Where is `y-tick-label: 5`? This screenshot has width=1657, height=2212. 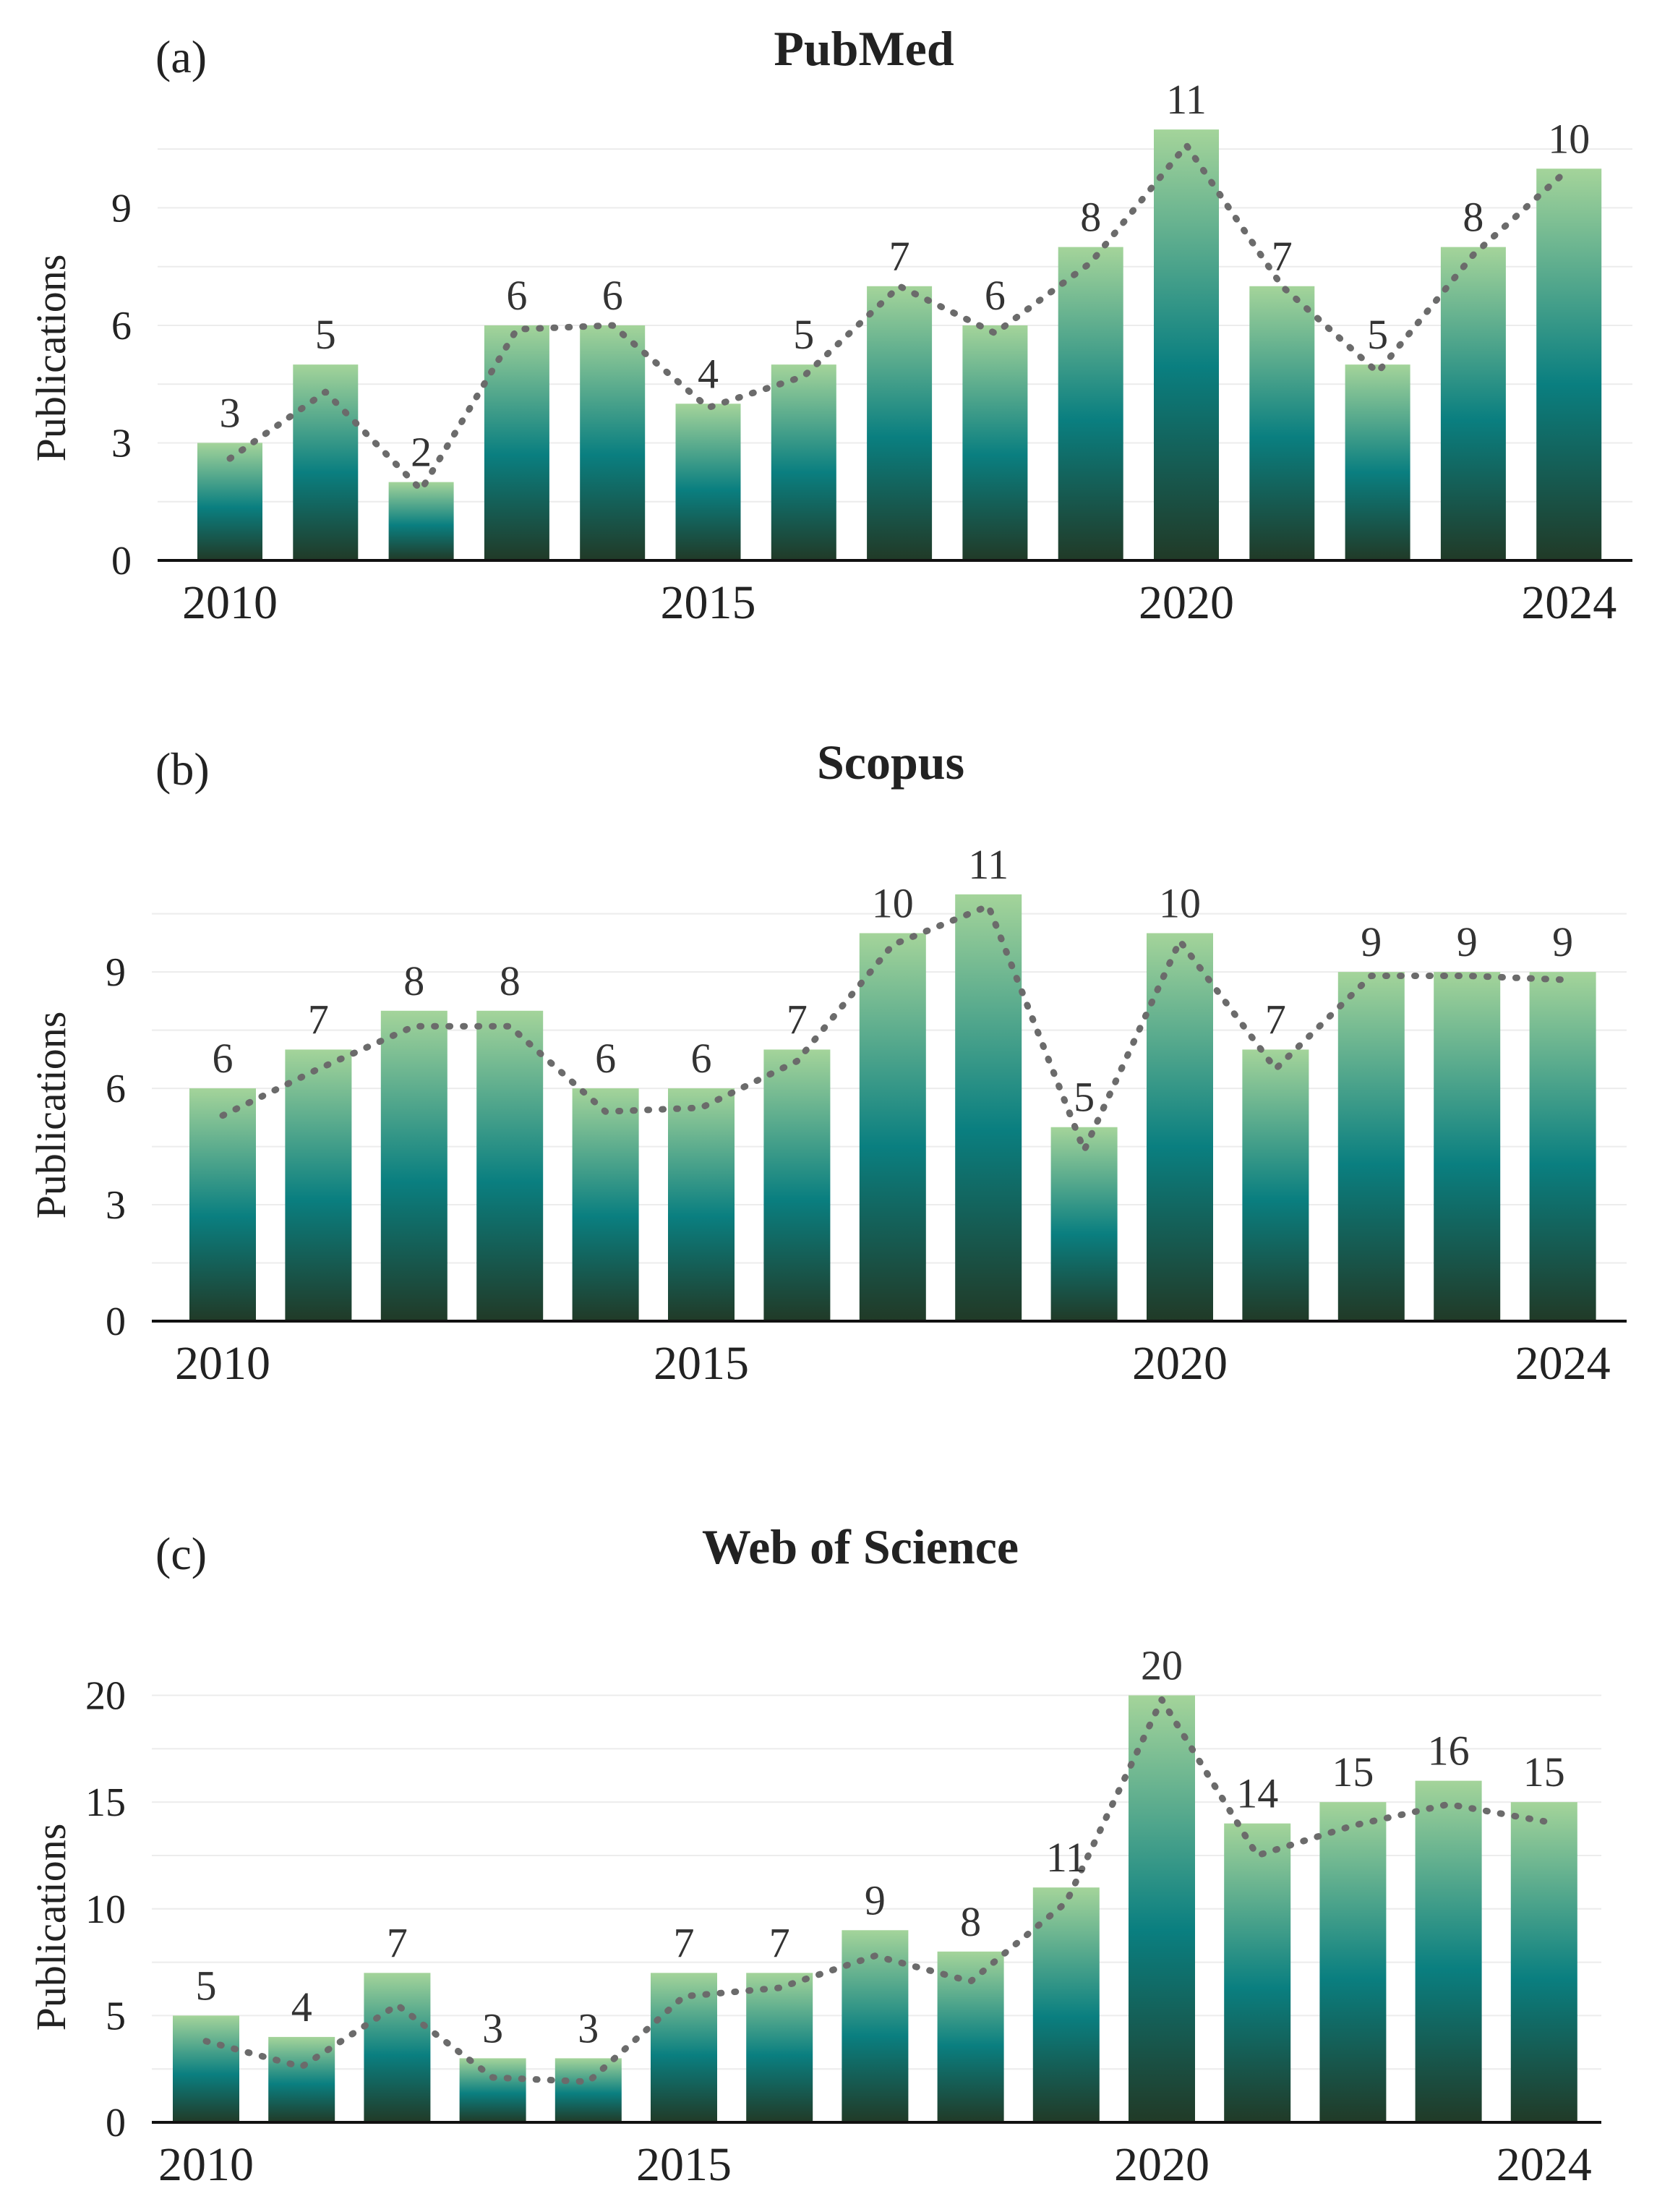
y-tick-label: 5 is located at coordinates (116, 2016).